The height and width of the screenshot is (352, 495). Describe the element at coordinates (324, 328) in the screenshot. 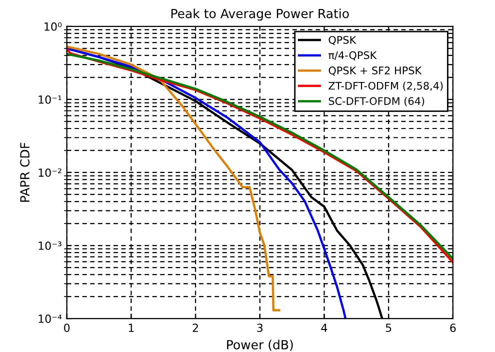

I see `x-tick-label: 4` at that location.